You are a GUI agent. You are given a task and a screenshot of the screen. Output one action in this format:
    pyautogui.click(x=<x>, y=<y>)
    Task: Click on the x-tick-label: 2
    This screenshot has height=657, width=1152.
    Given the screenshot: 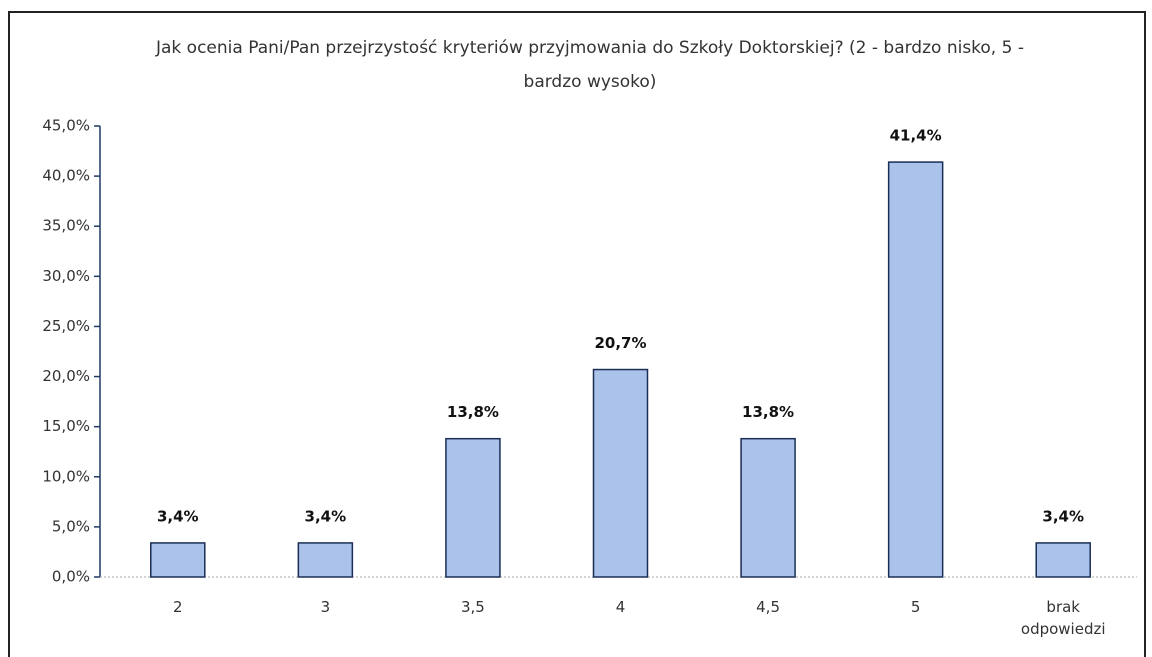 What is the action you would take?
    pyautogui.click(x=178, y=607)
    